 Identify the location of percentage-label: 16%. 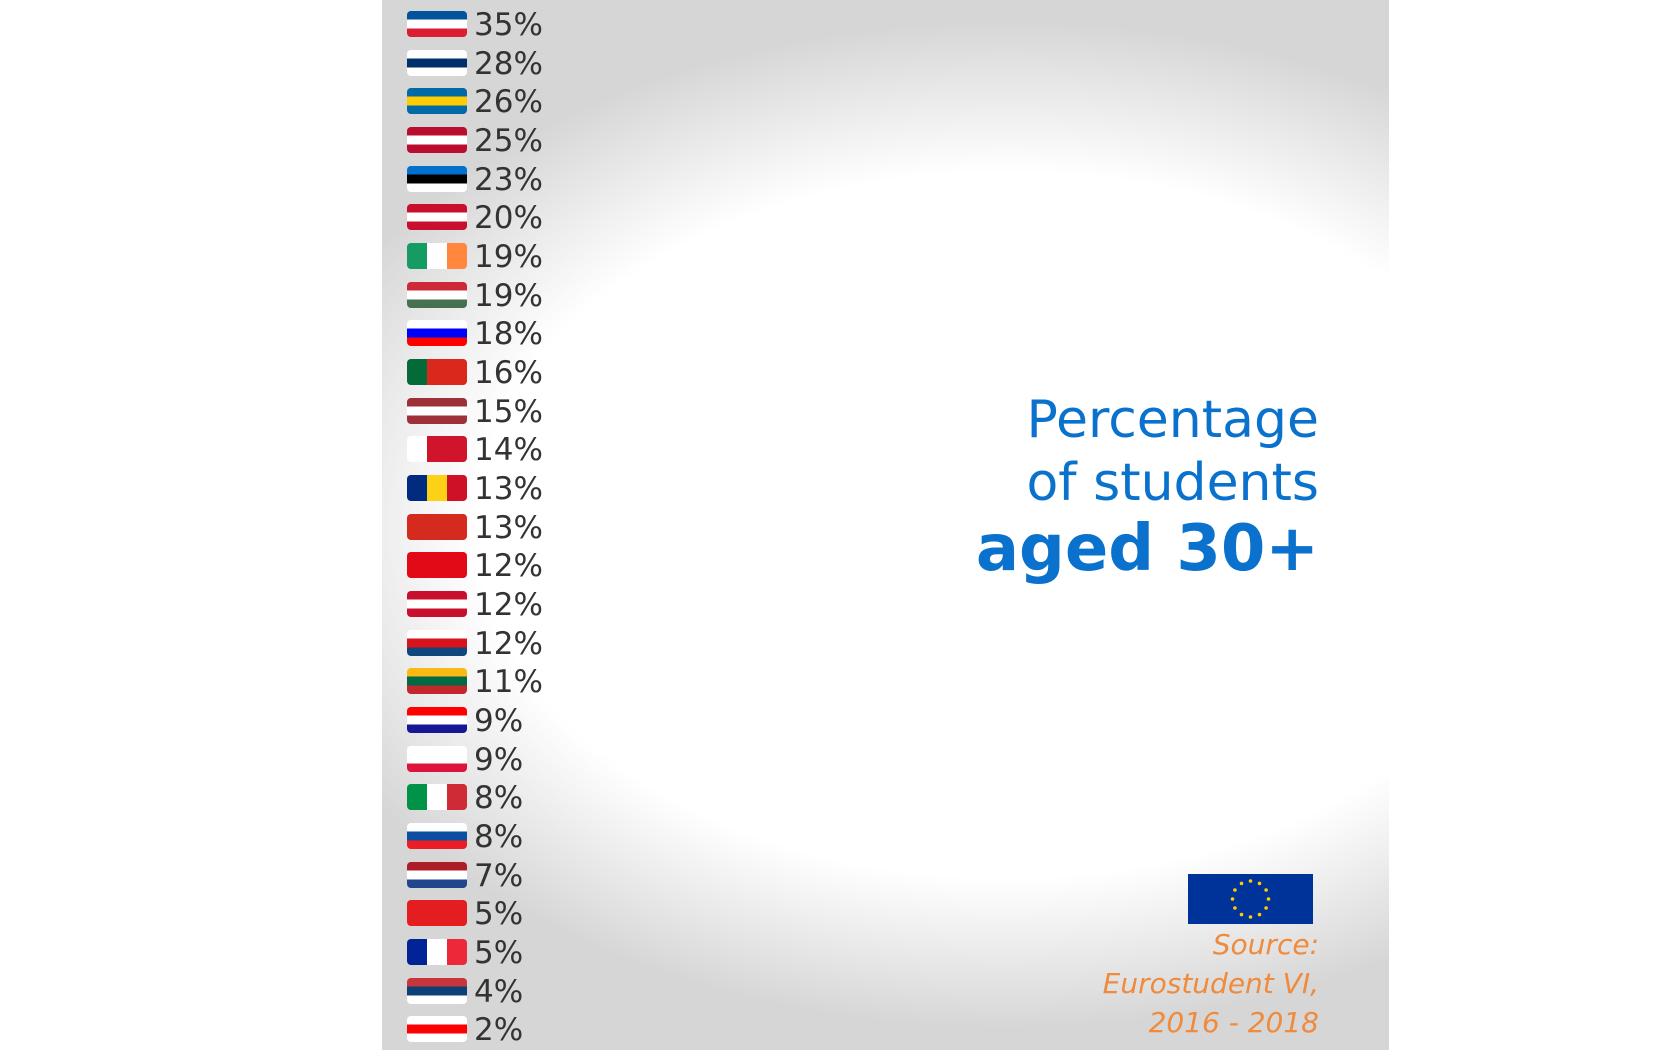
(508, 373).